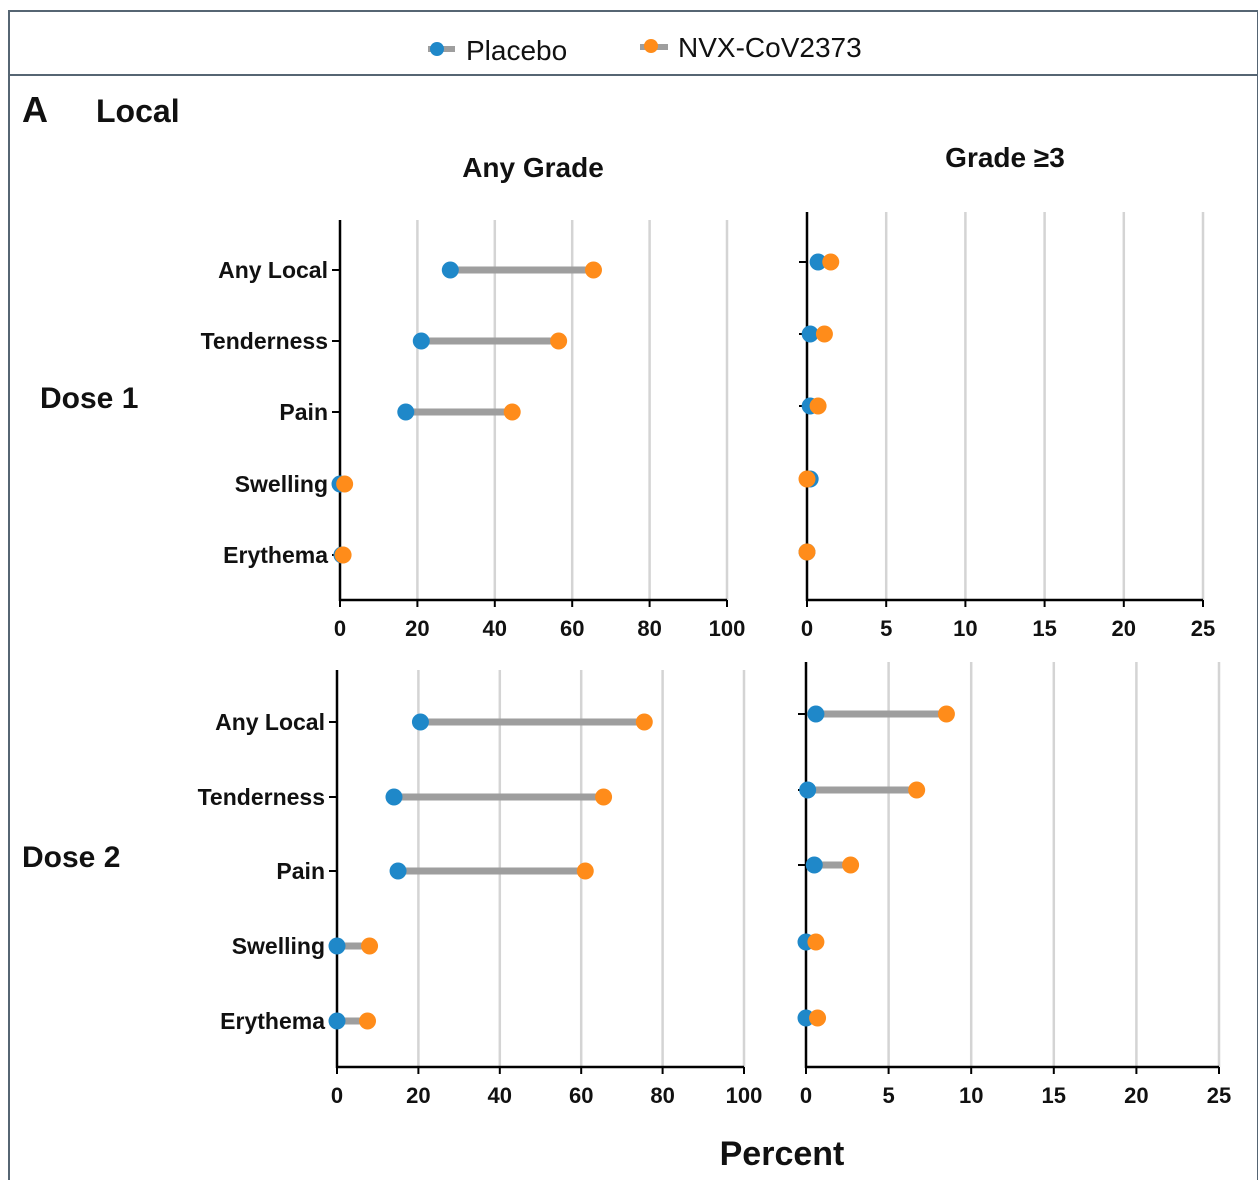  I want to click on legend-item-placebo: Placebo, so click(497, 50).